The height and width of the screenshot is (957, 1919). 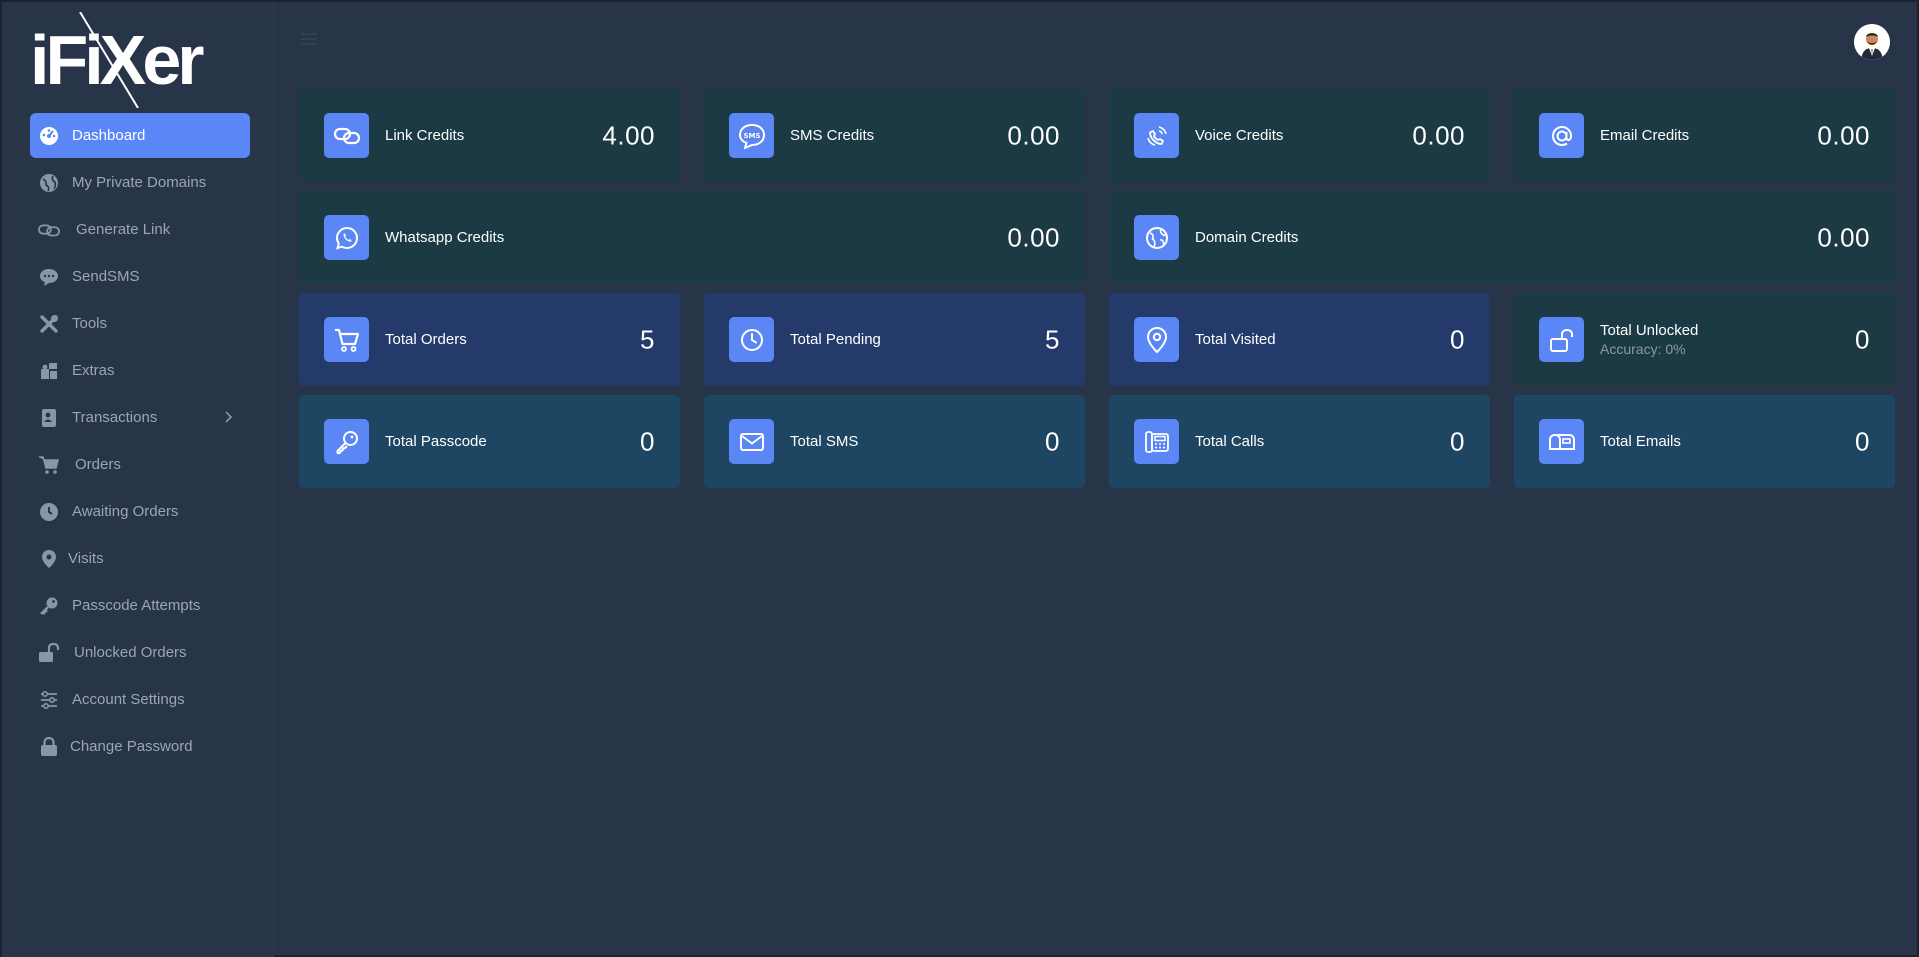 I want to click on sidebar-item-generate-link: Generate Link, so click(x=140, y=229).